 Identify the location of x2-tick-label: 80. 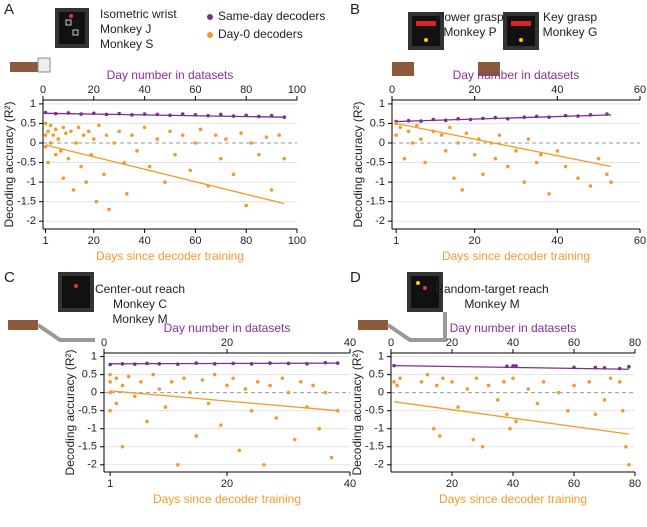
(635, 343).